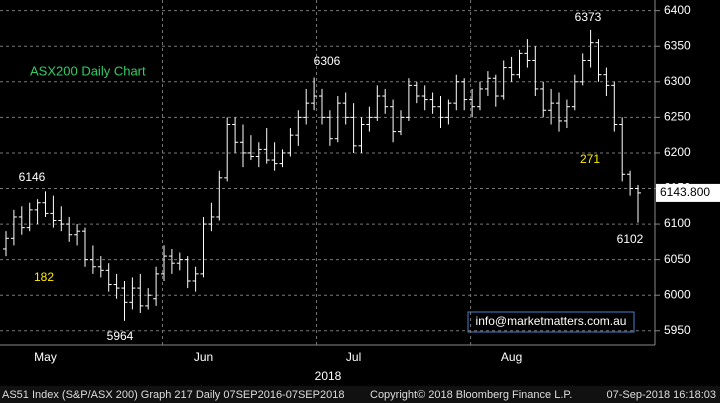 The width and height of the screenshot is (720, 403). I want to click on y-tick-label: 6200, so click(677, 152).